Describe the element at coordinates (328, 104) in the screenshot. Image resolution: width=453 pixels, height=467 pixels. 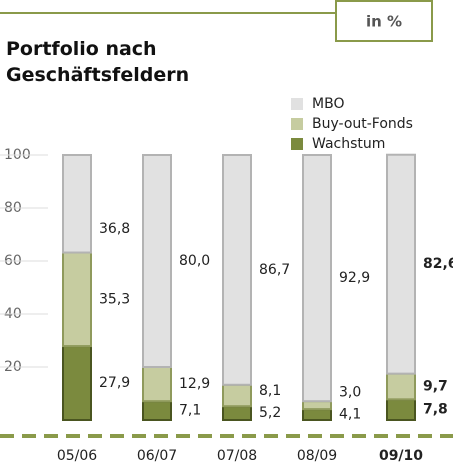
I see `legend-label: MBO` at that location.